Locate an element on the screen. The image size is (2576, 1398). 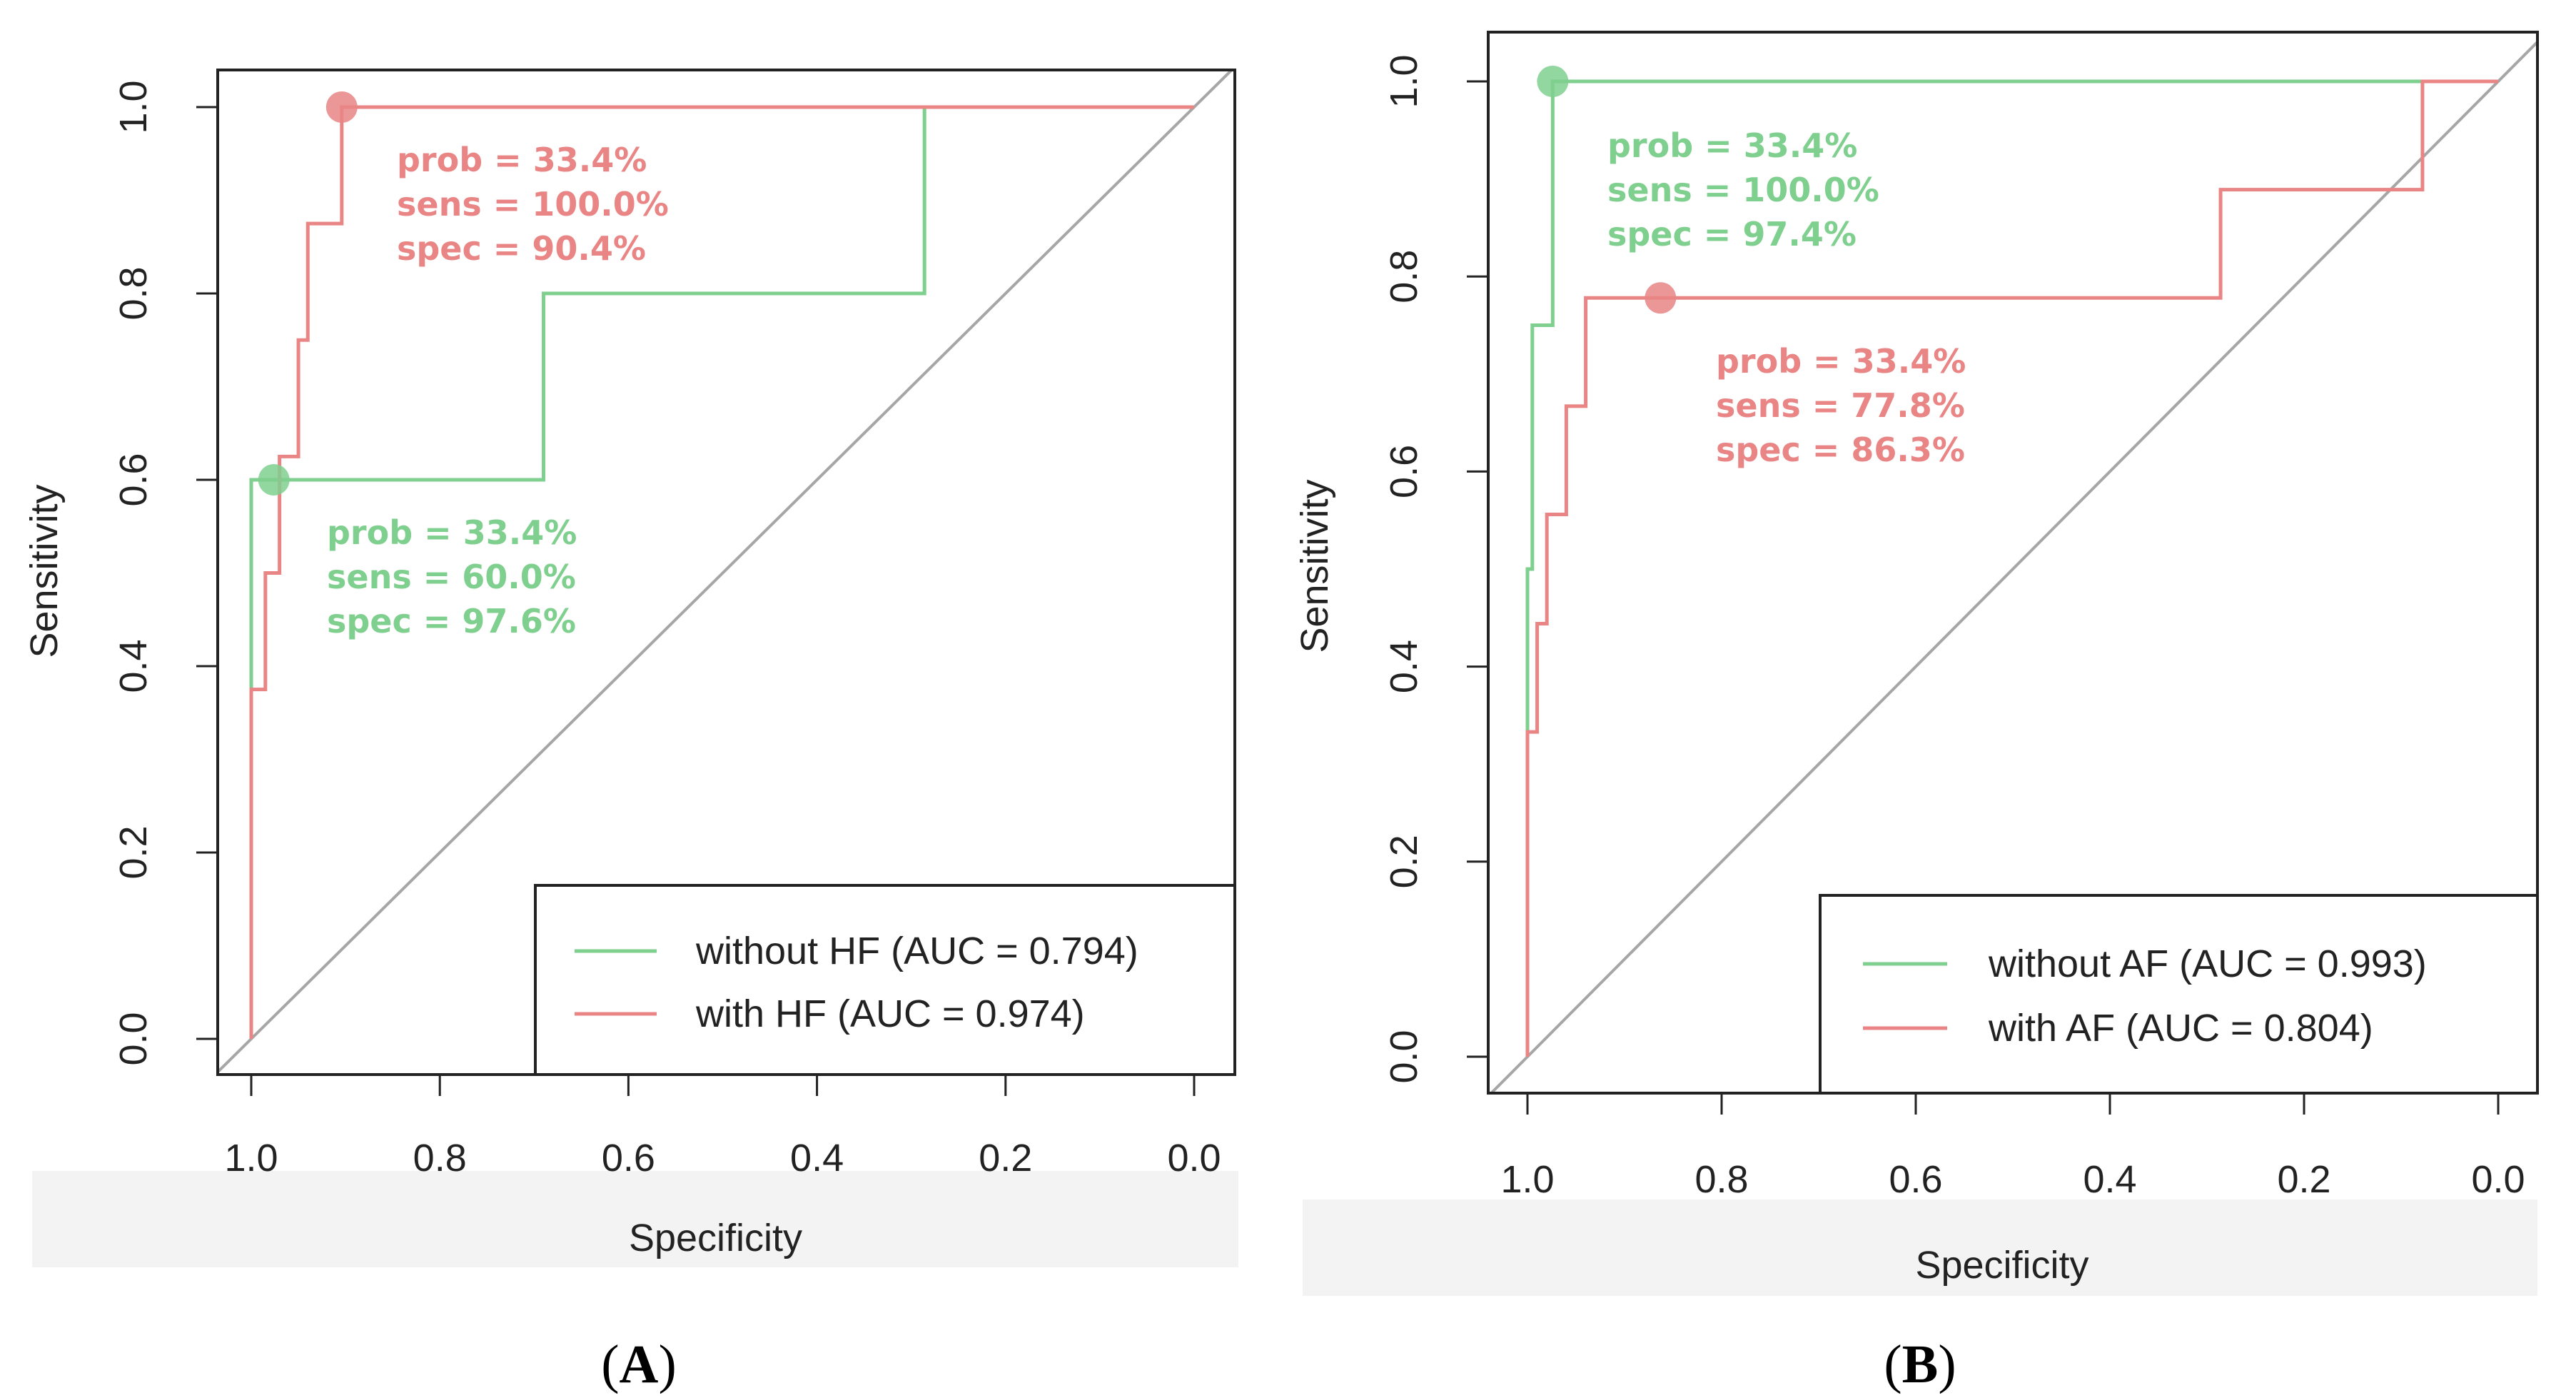
panel-b-caption-letter: B is located at coordinates (1920, 1364).